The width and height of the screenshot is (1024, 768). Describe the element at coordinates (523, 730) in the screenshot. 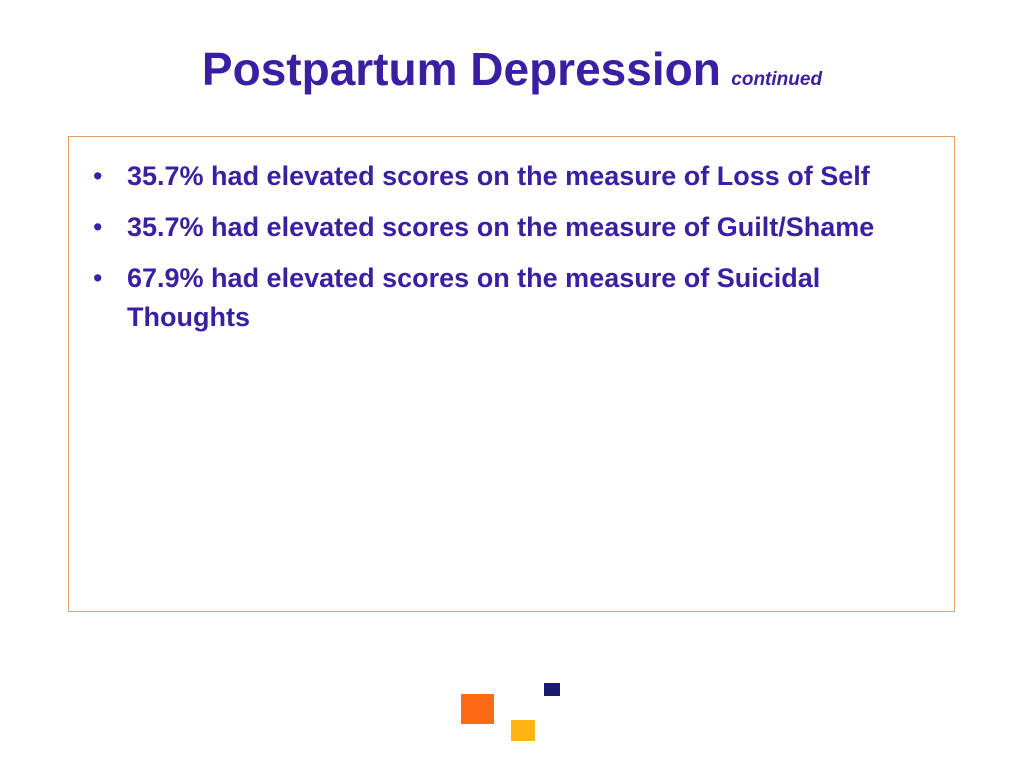

I see `decorative-square-yellow` at that location.